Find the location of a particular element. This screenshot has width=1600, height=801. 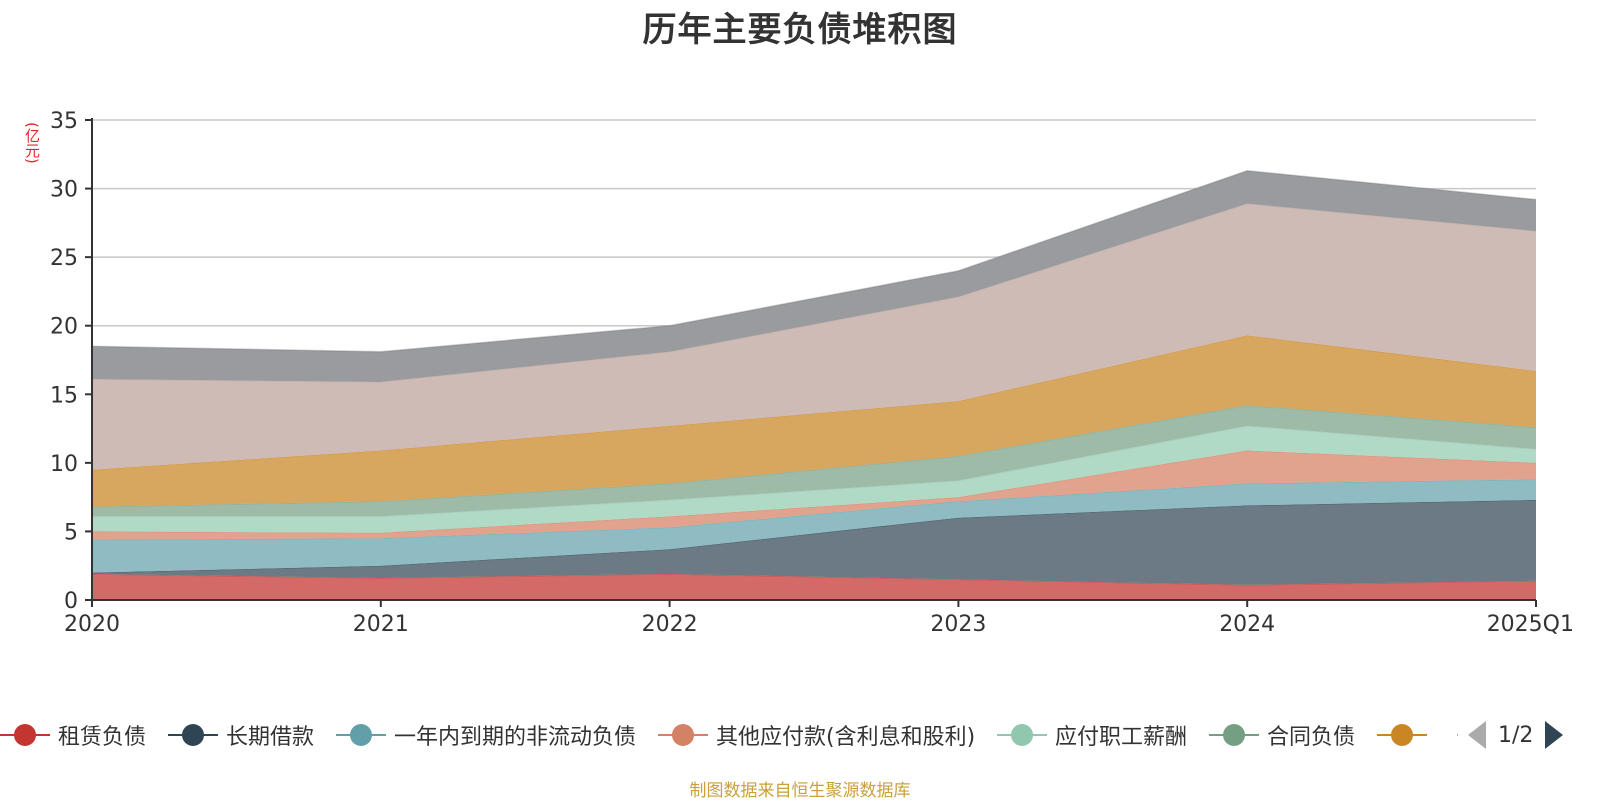

legend-item: 合同负债 is located at coordinates (1282, 735).